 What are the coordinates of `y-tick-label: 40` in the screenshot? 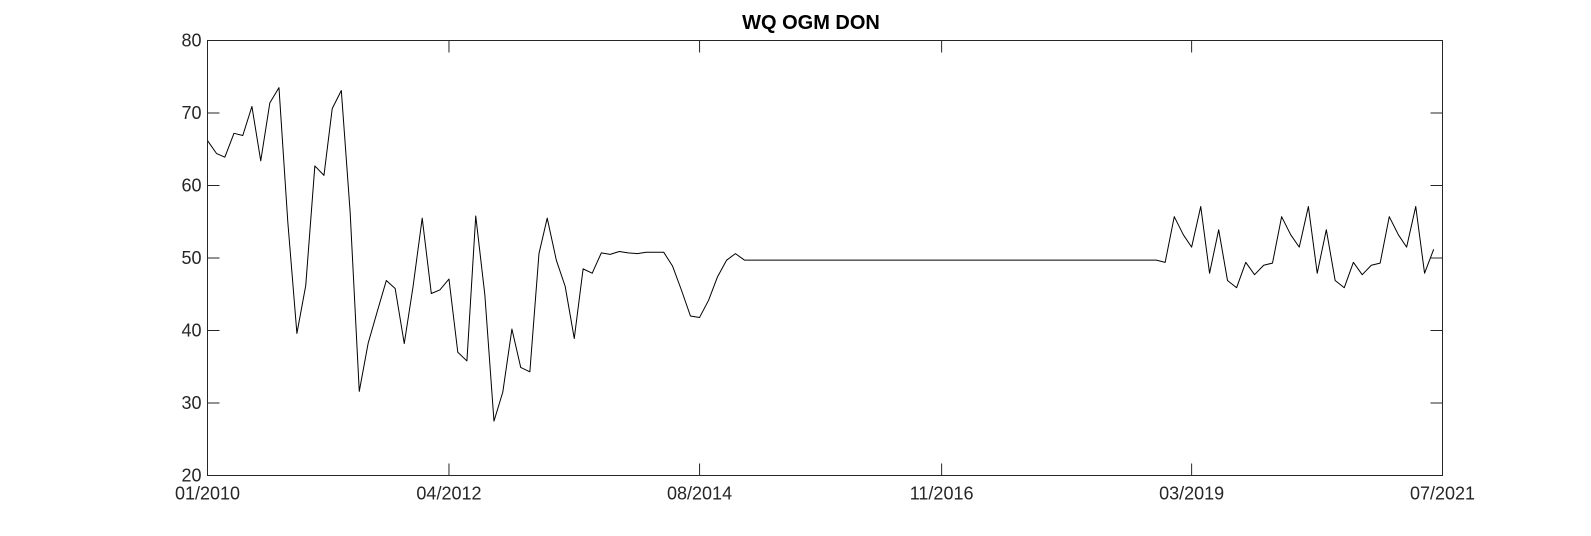 It's located at (191, 331).